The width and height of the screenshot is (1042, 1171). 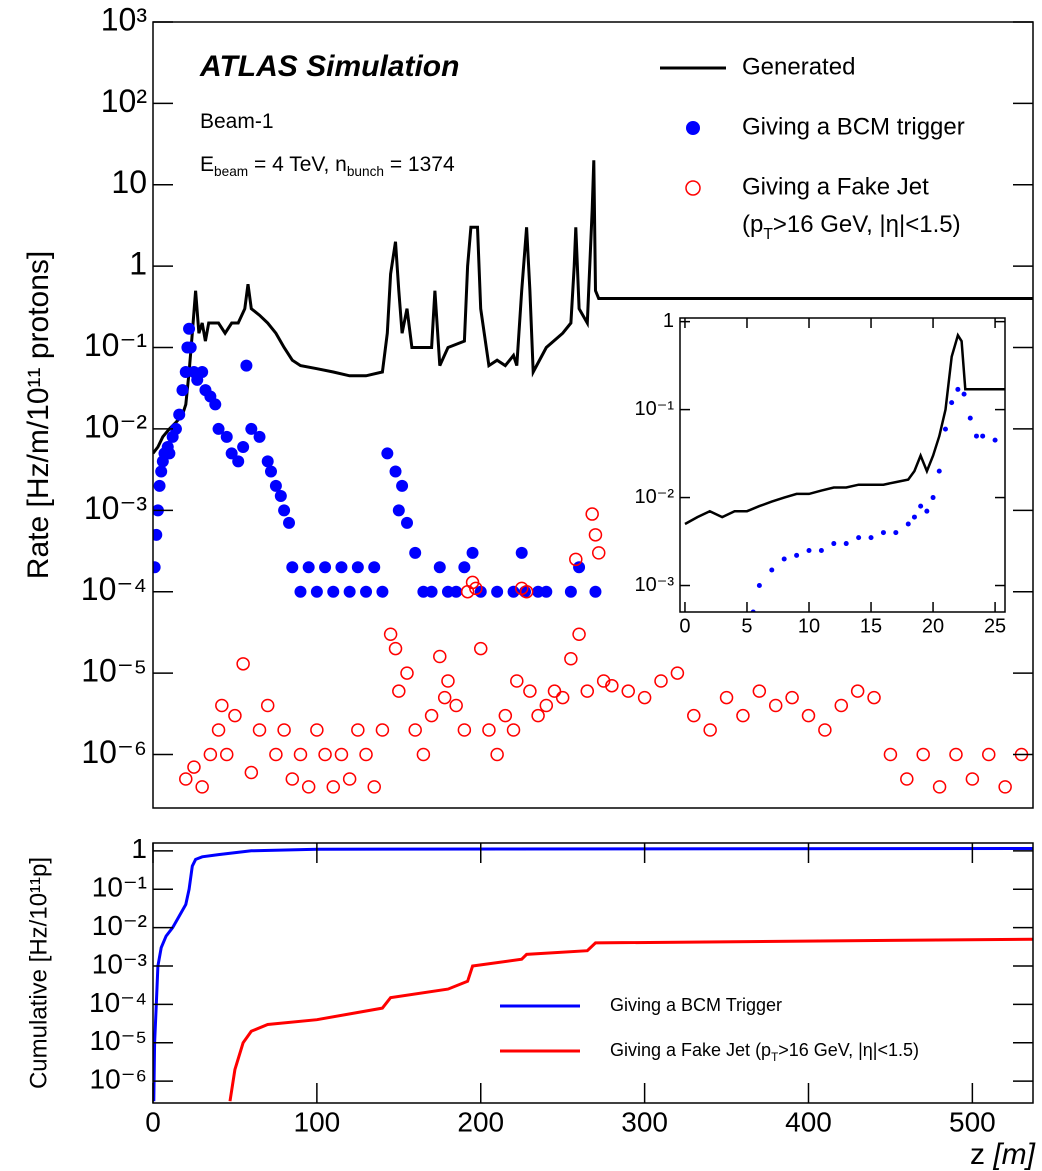 I want to click on x-tick-label: 100, so click(x=317, y=1121).